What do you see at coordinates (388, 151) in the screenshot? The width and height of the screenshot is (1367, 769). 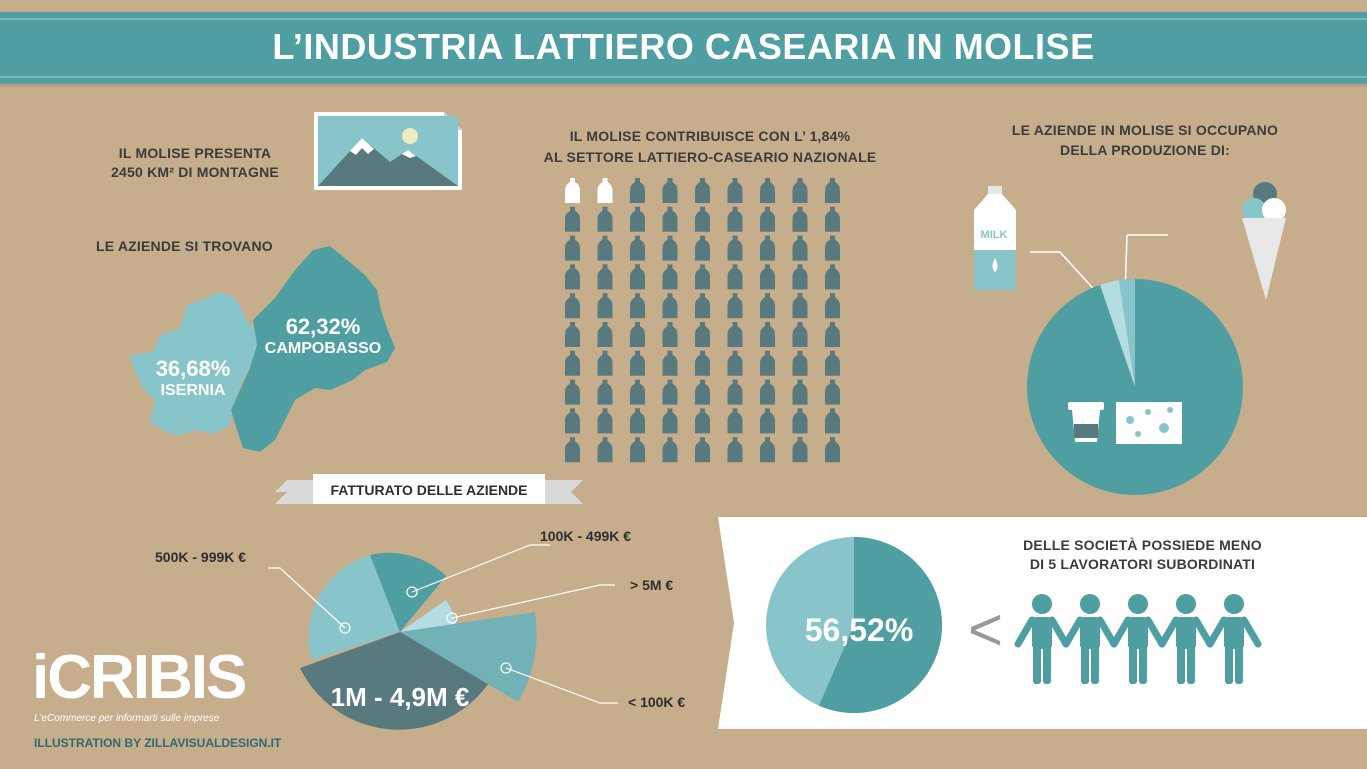 I see `mountain-picture-icon` at bounding box center [388, 151].